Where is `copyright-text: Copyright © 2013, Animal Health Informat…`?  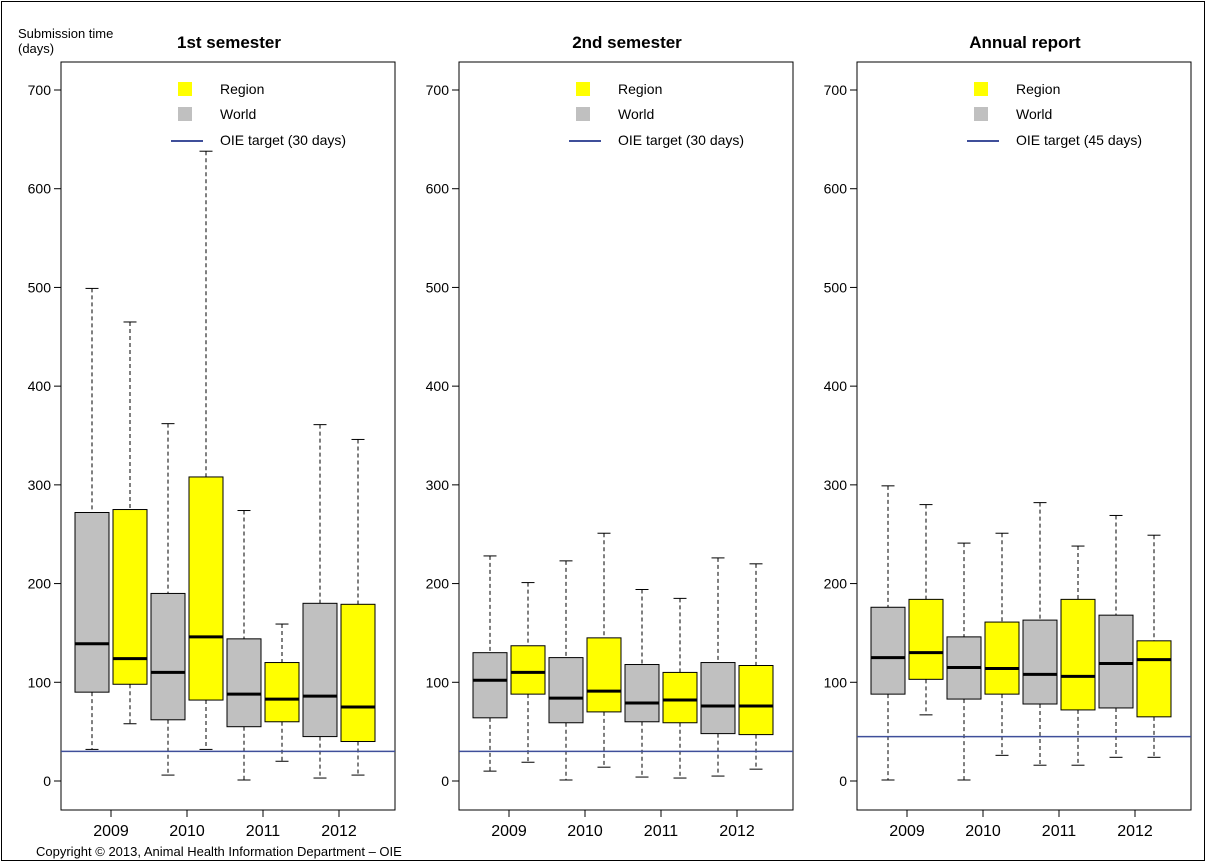 copyright-text: Copyright © 2013, Animal Health Informat… is located at coordinates (219, 851).